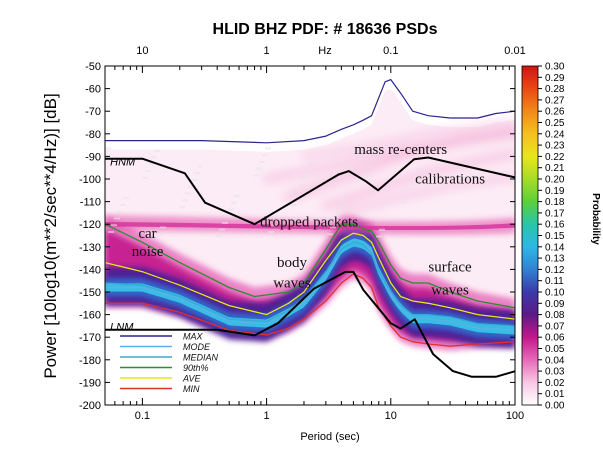 Image resolution: width=603 pixels, height=454 pixels. What do you see at coordinates (310, 191) in the screenshot?
I see `curve-hnm` at bounding box center [310, 191].